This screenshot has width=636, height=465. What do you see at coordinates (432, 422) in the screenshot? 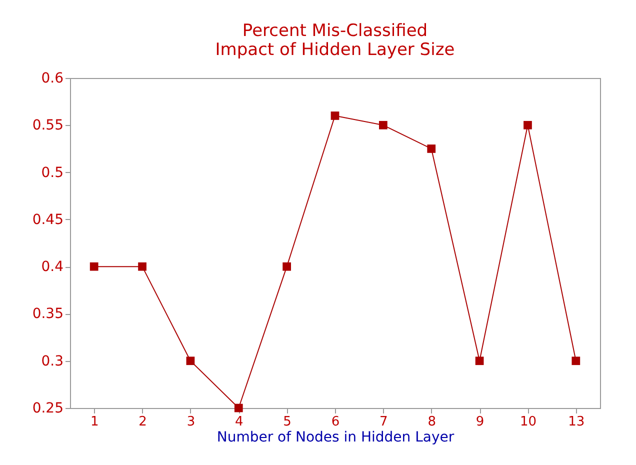
I see `x-tick-label: 8` at bounding box center [432, 422].